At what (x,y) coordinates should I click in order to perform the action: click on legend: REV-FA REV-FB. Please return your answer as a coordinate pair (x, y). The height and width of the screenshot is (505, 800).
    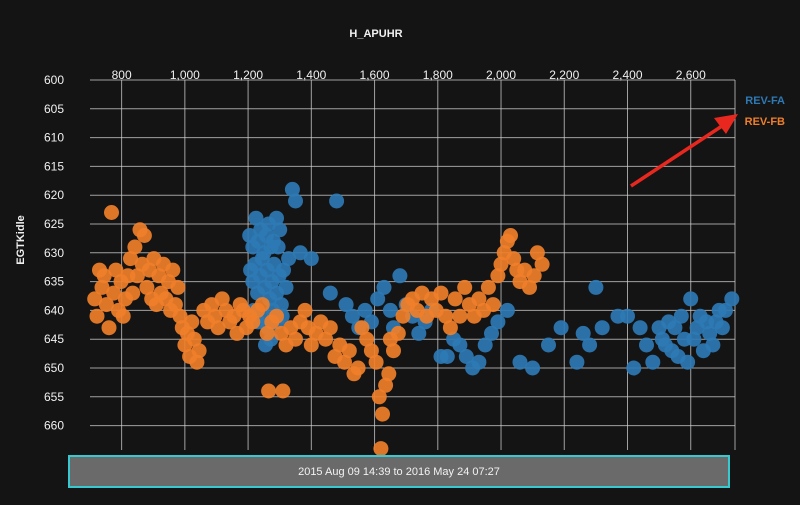
    Looking at the image, I should click on (707, 141).